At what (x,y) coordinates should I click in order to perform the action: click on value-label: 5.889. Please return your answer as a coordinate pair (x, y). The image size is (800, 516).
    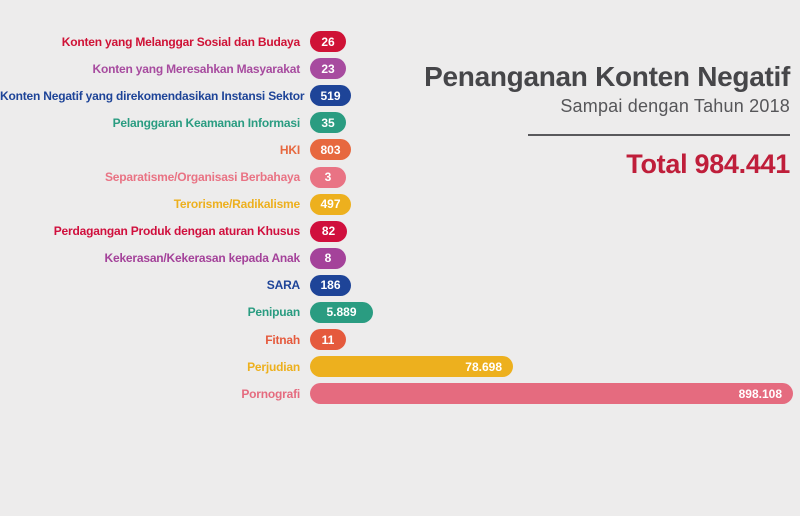
    Looking at the image, I should click on (341, 312).